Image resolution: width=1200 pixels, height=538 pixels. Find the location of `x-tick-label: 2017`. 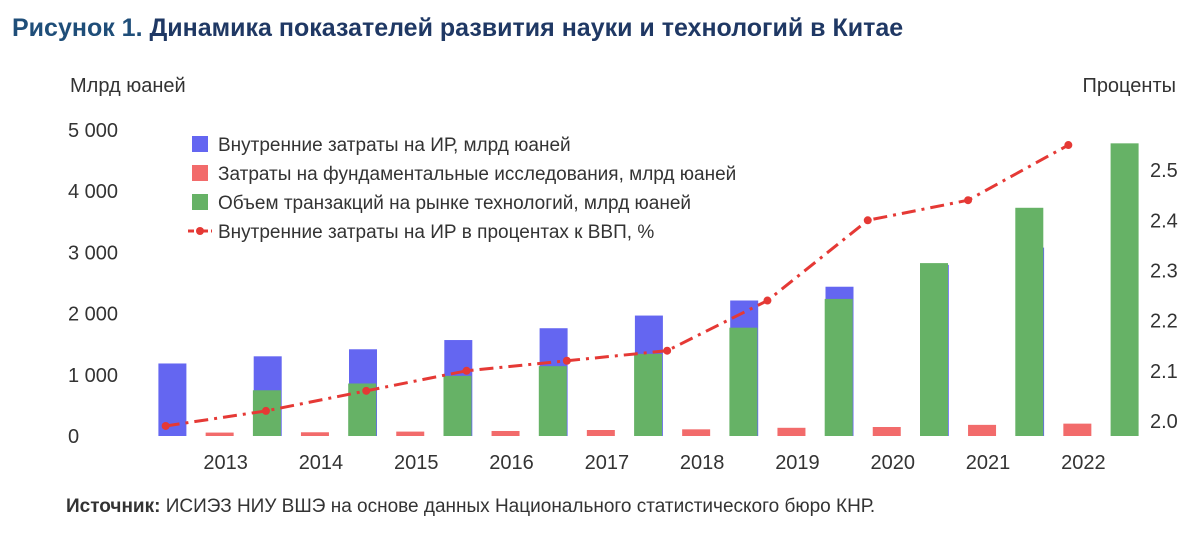

x-tick-label: 2017 is located at coordinates (607, 463).